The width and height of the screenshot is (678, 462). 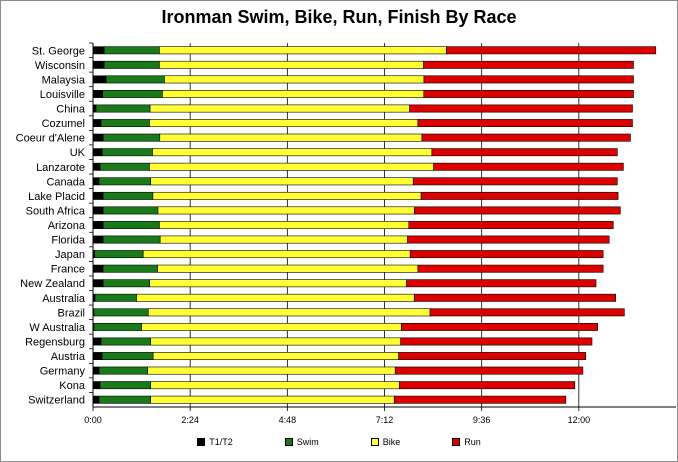 What do you see at coordinates (93, 420) in the screenshot?
I see `x-tick-label: 0:00` at bounding box center [93, 420].